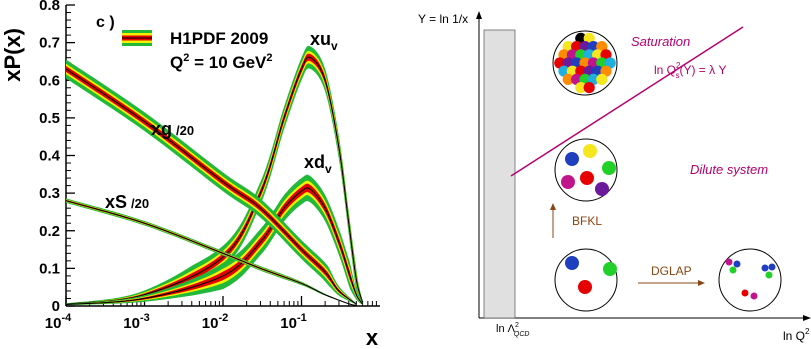  I want to click on x-tick-label: 10⁻², so click(215, 322).